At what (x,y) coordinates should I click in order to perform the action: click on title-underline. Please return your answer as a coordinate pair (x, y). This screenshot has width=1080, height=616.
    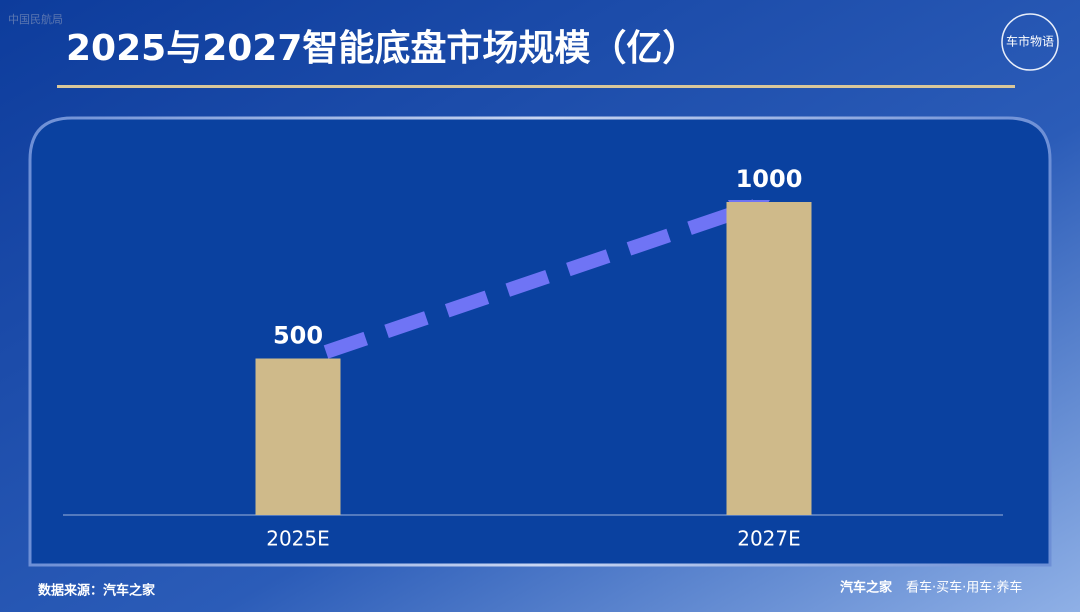
    Looking at the image, I should click on (536, 86).